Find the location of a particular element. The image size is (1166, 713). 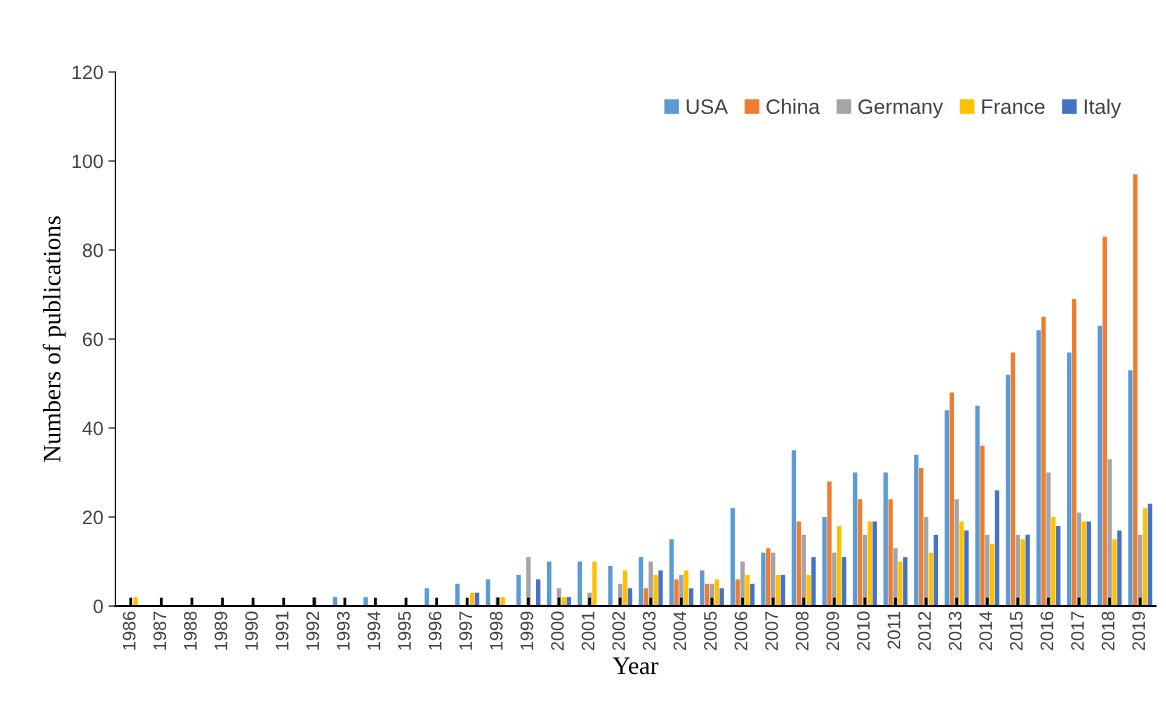

x-tick-label: 1987 is located at coordinates (160, 630).